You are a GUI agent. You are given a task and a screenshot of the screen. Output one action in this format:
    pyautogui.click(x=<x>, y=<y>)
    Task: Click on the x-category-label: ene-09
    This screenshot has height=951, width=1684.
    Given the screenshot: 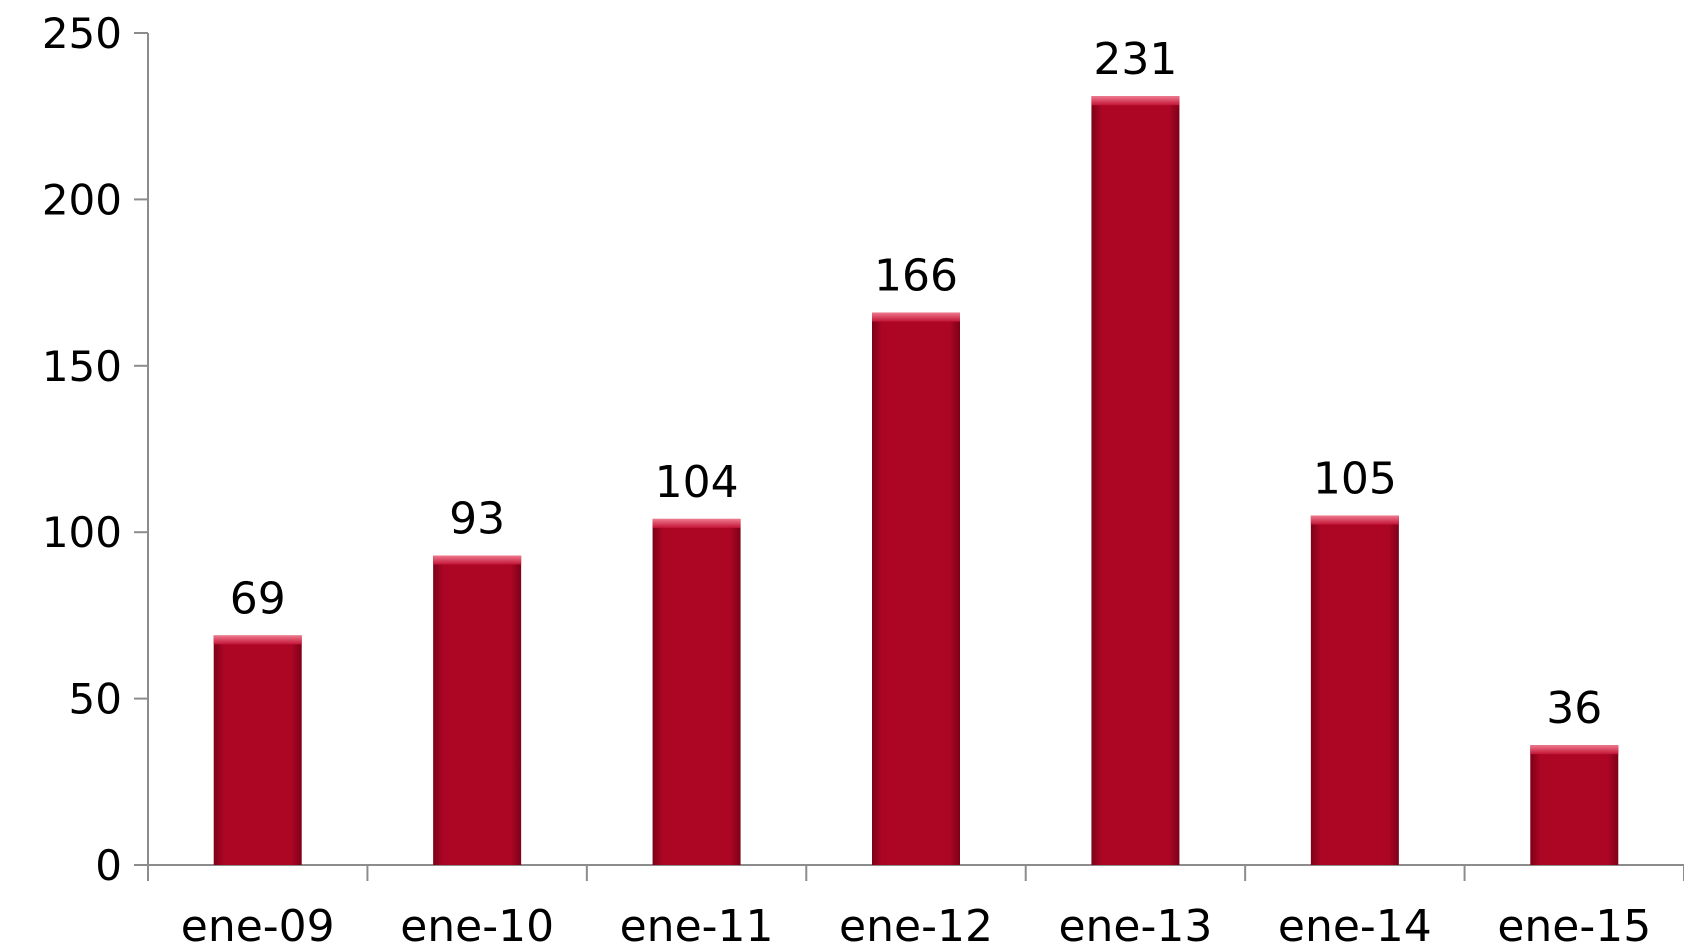 What is the action you would take?
    pyautogui.click(x=258, y=926)
    